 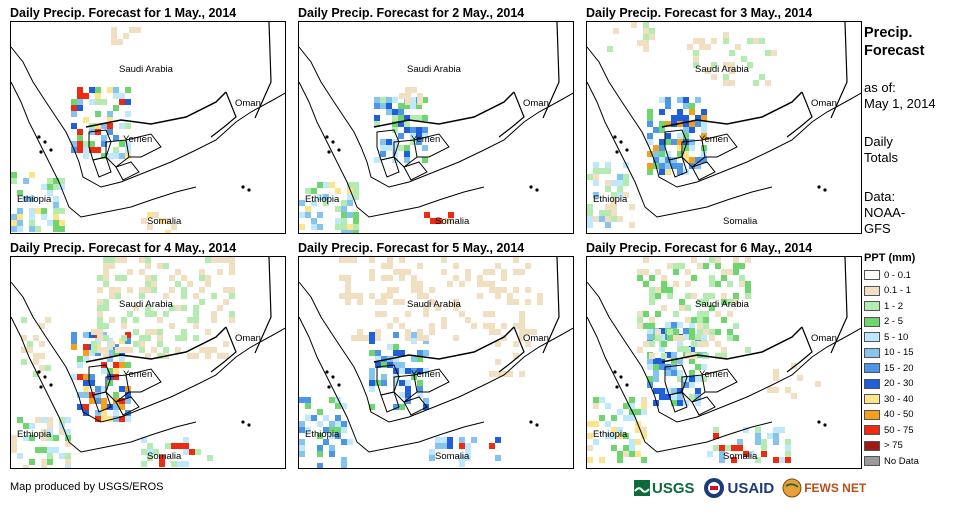 I want to click on usgs-wave-icon, so click(x=642, y=488).